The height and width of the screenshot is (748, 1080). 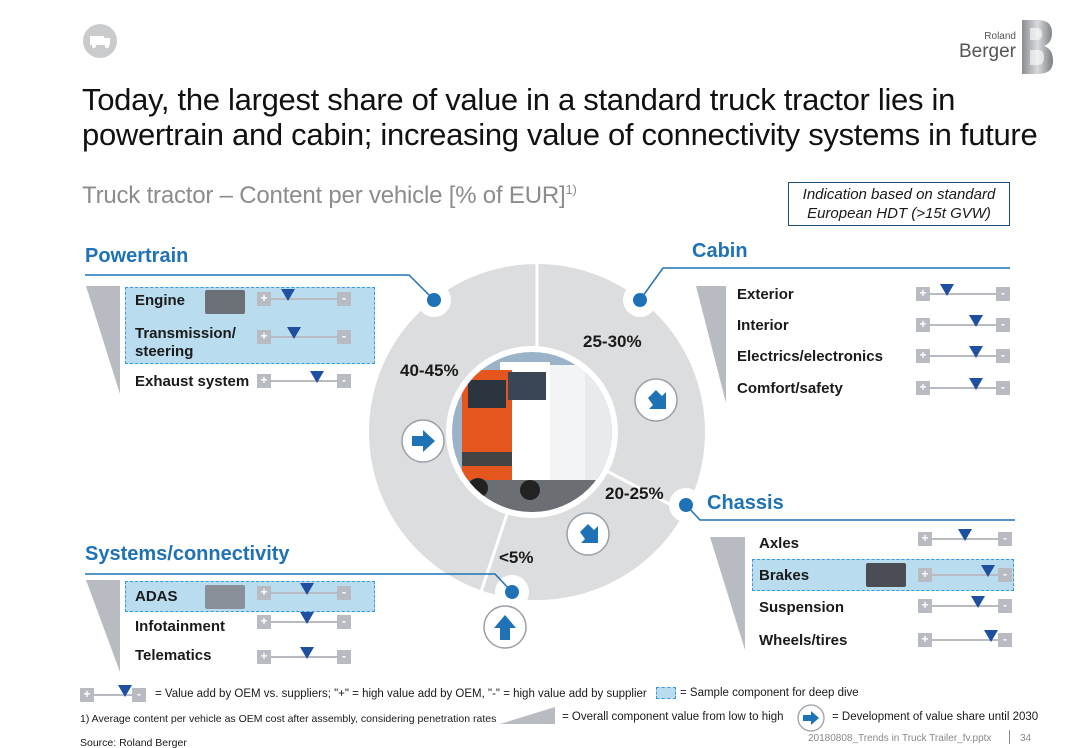 What do you see at coordinates (899, 194) in the screenshot?
I see `indication-line-1: Indication based on standard` at bounding box center [899, 194].